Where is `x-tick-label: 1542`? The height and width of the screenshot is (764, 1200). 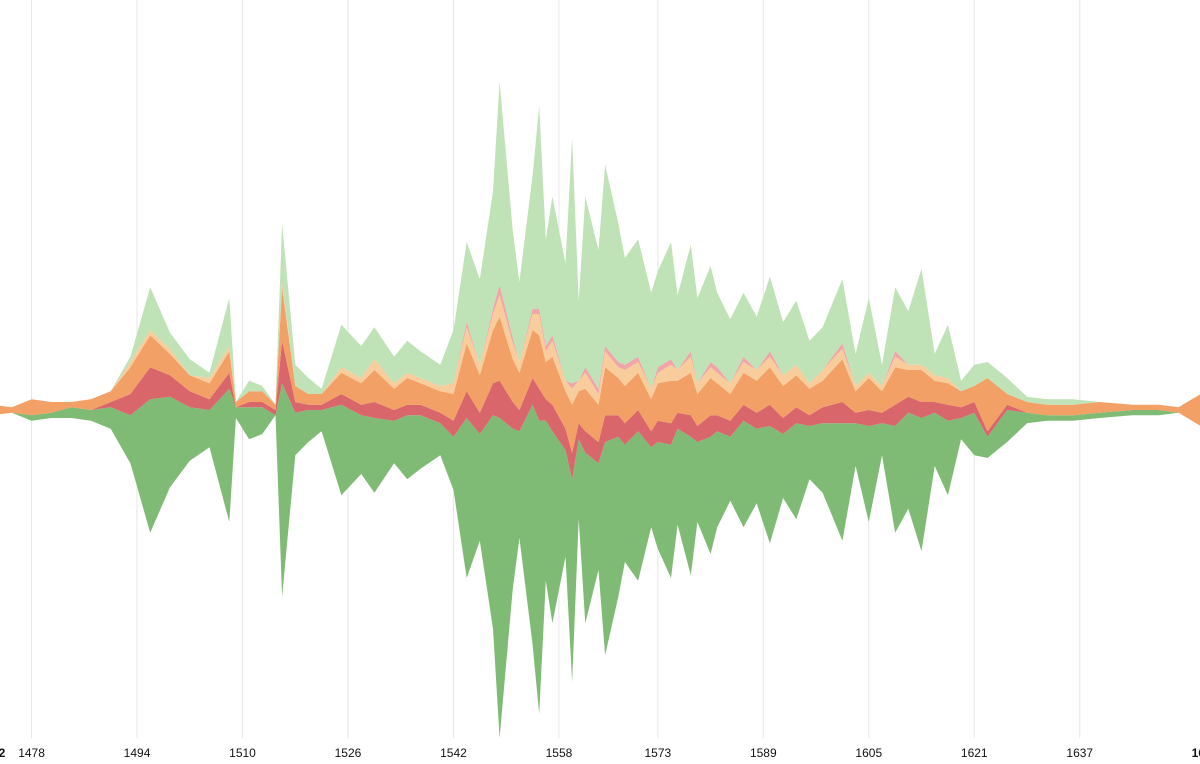 x-tick-label: 1542 is located at coordinates (453, 753).